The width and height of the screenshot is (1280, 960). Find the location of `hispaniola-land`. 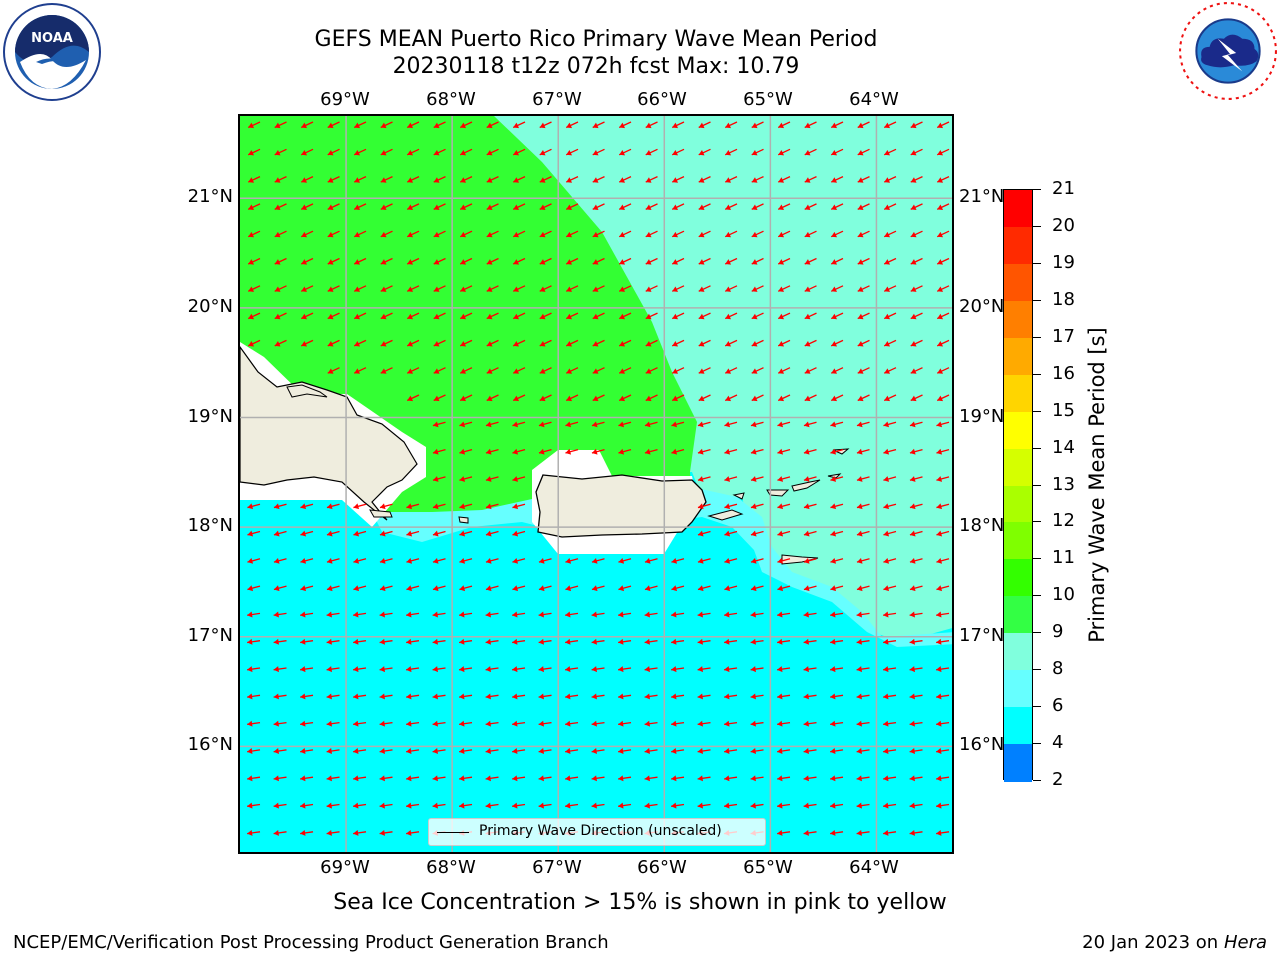

hispaniola-land is located at coordinates (329, 433).